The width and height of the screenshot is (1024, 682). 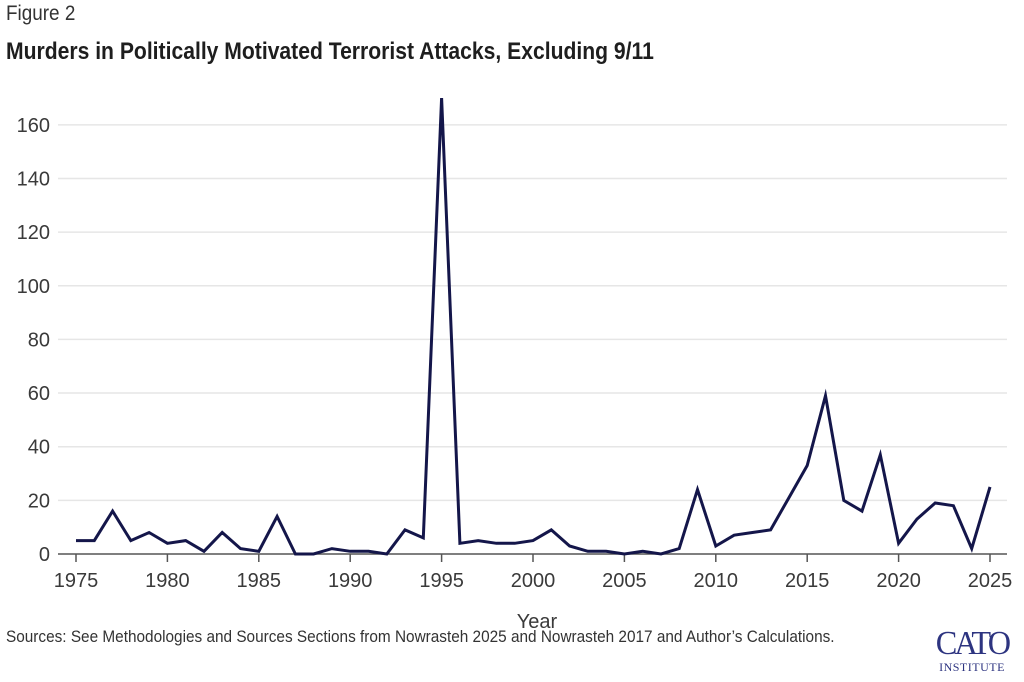 What do you see at coordinates (33, 126) in the screenshot?
I see `y-tick-label: 160` at bounding box center [33, 126].